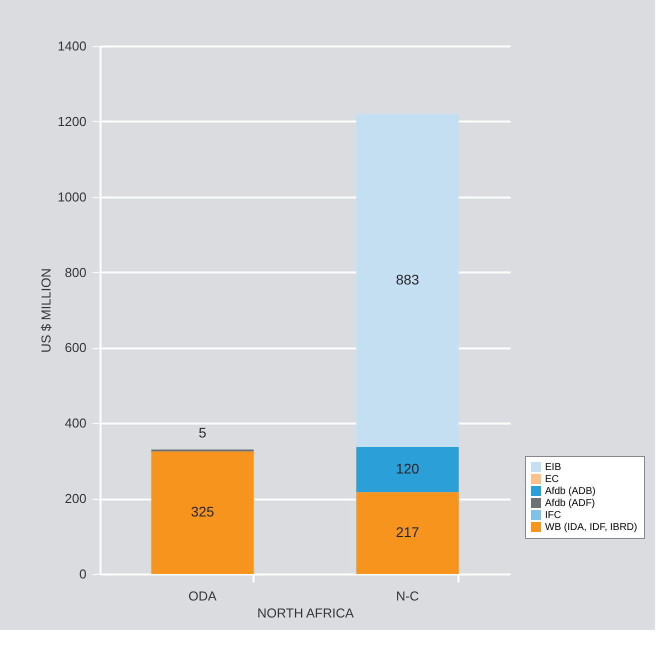 This screenshot has width=670, height=655. What do you see at coordinates (553, 515) in the screenshot?
I see `legend-label: IFC` at bounding box center [553, 515].